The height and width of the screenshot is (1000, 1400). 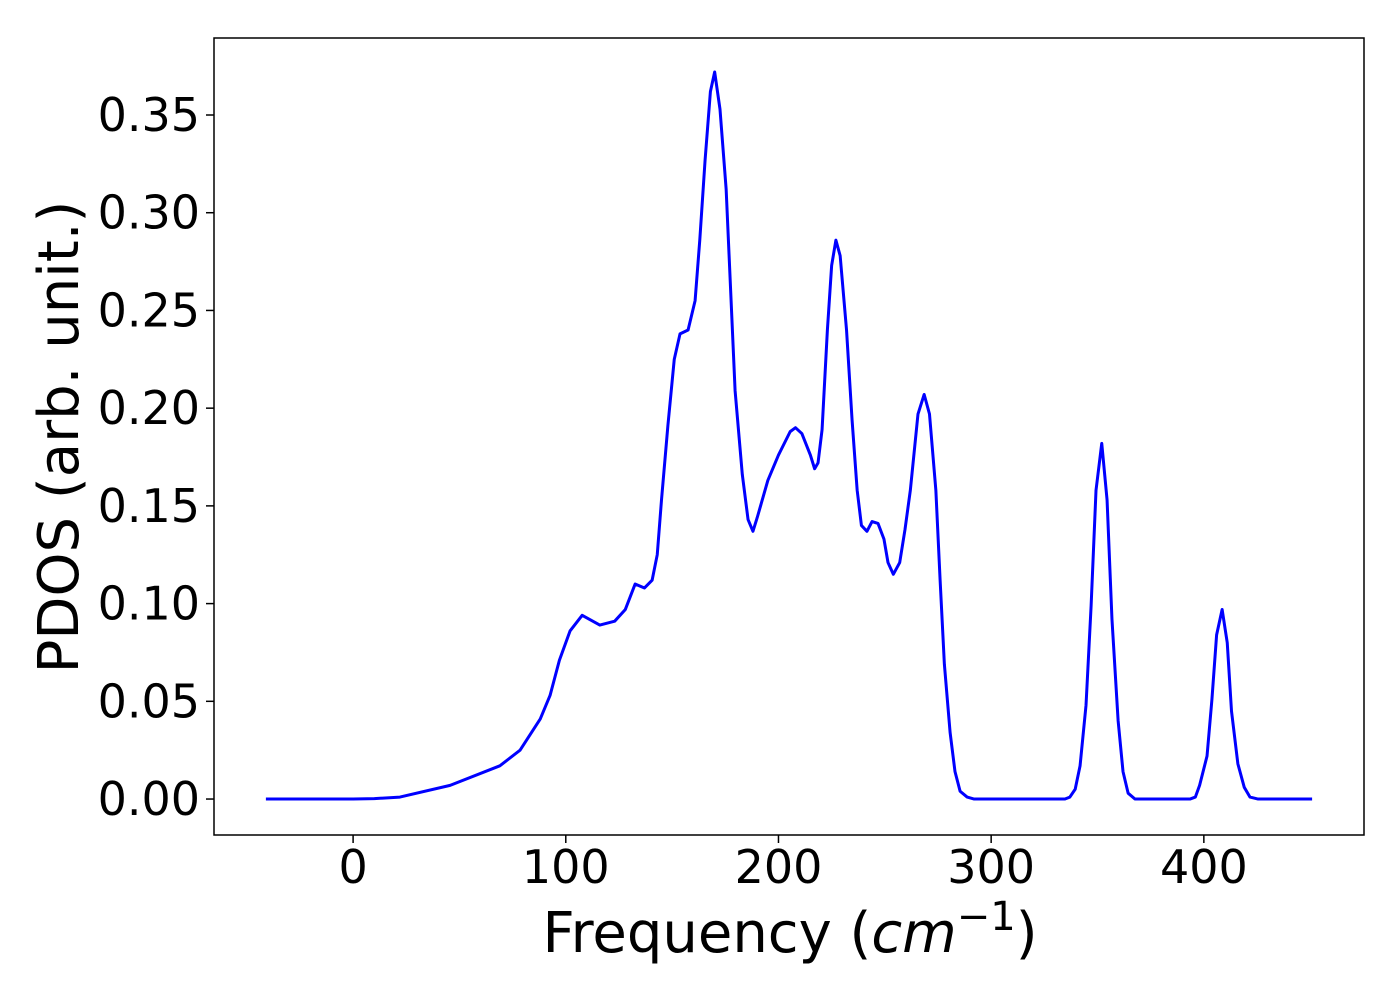 What do you see at coordinates (352, 867) in the screenshot?
I see `x-tick-label: 0` at bounding box center [352, 867].